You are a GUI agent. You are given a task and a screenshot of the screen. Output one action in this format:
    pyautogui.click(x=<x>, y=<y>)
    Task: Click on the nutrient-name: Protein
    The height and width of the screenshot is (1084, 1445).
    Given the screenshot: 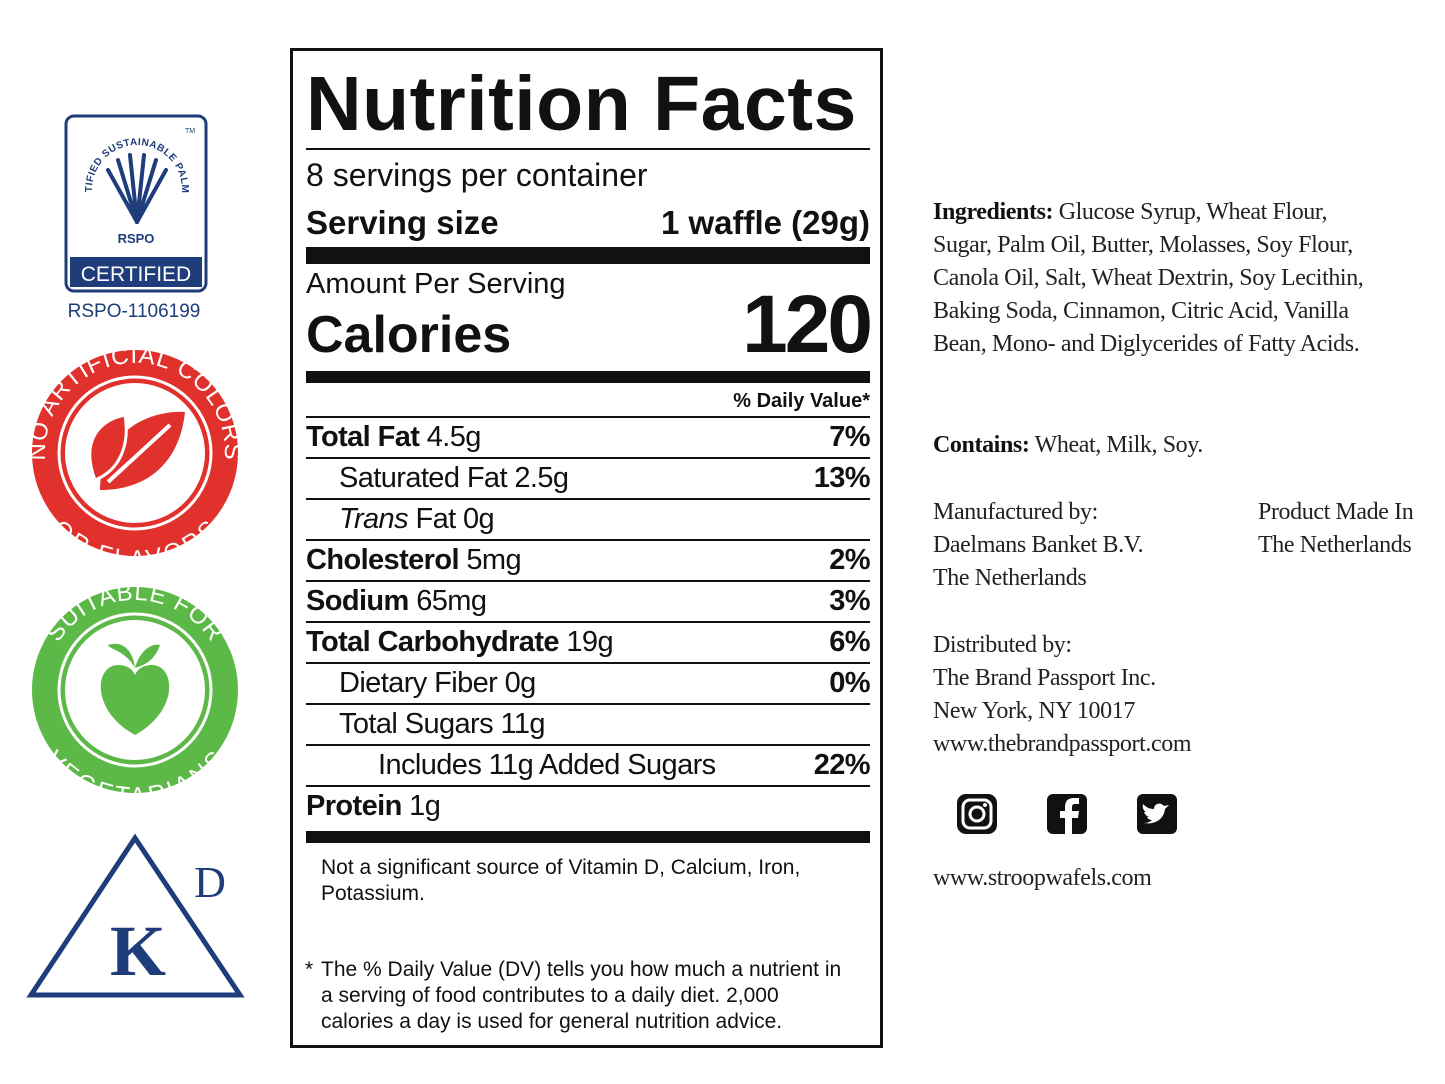 What is the action you would take?
    pyautogui.click(x=354, y=806)
    